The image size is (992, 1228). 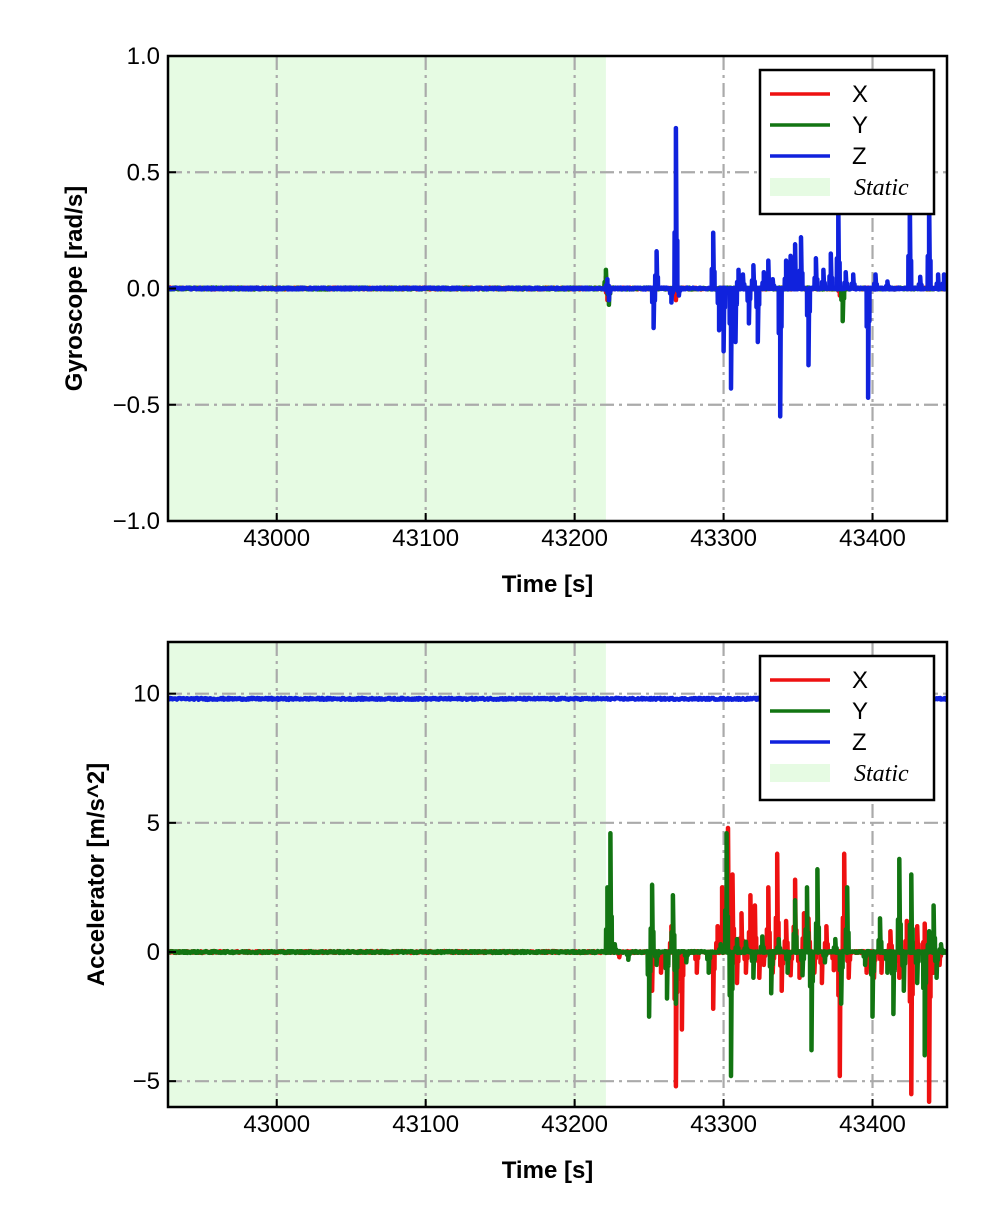 I want to click on y-tick-label: 10, so click(x=146, y=694).